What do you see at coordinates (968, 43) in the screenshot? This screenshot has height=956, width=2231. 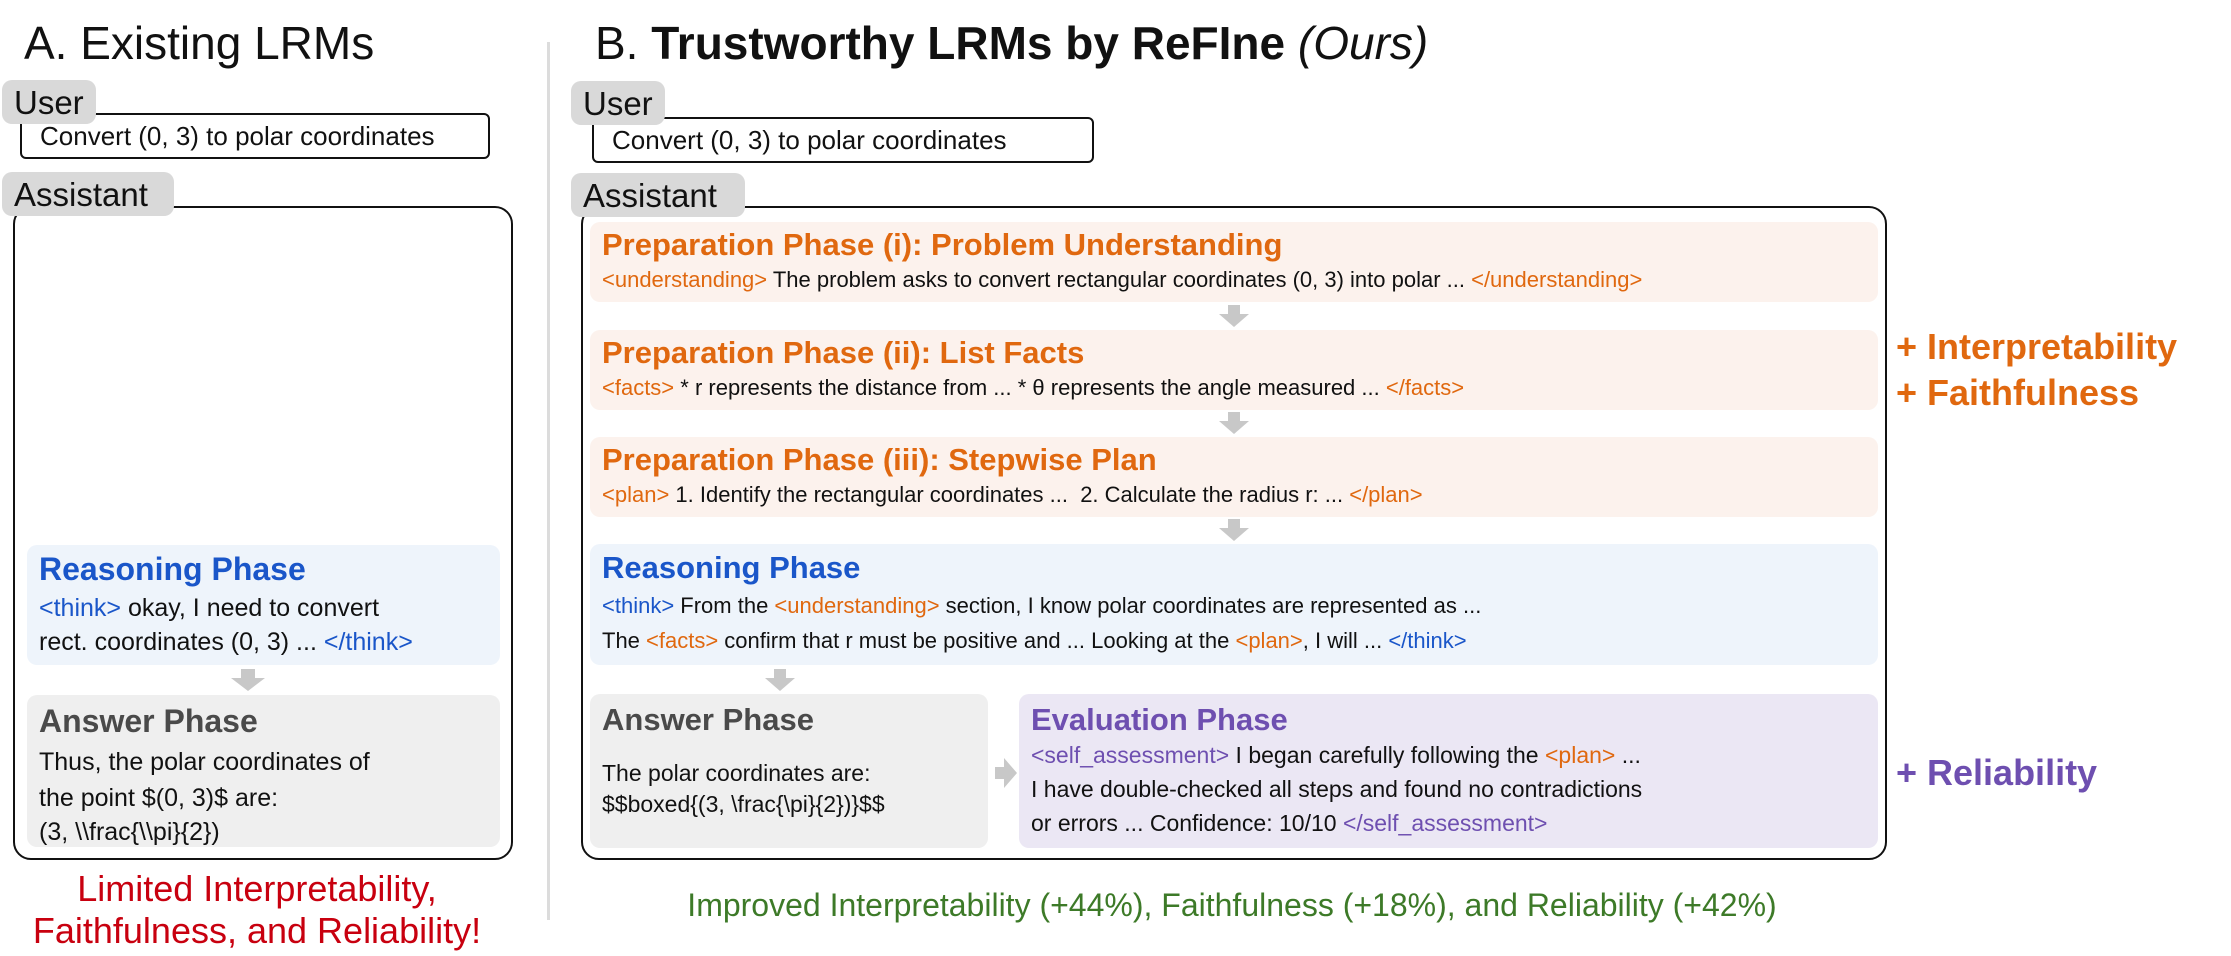 I see `panel-b-title-text: Trustworthy LRMs by ReFIne` at bounding box center [968, 43].